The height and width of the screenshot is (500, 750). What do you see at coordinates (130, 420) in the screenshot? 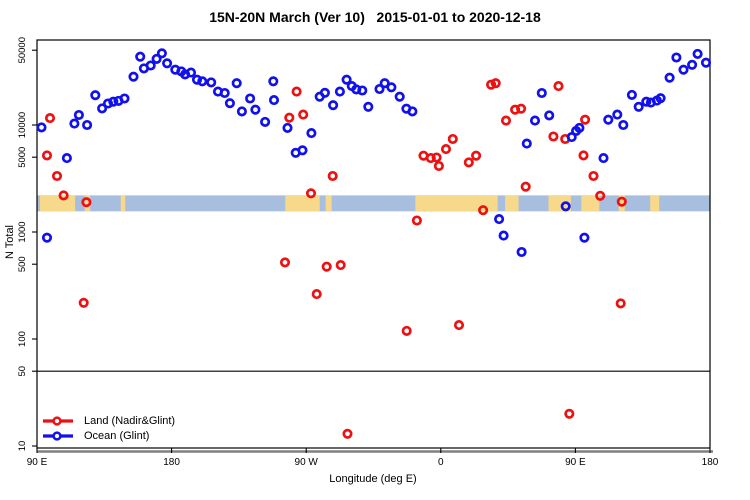
I see `legend-label-land: Land (Nadir&Glint)` at bounding box center [130, 420].